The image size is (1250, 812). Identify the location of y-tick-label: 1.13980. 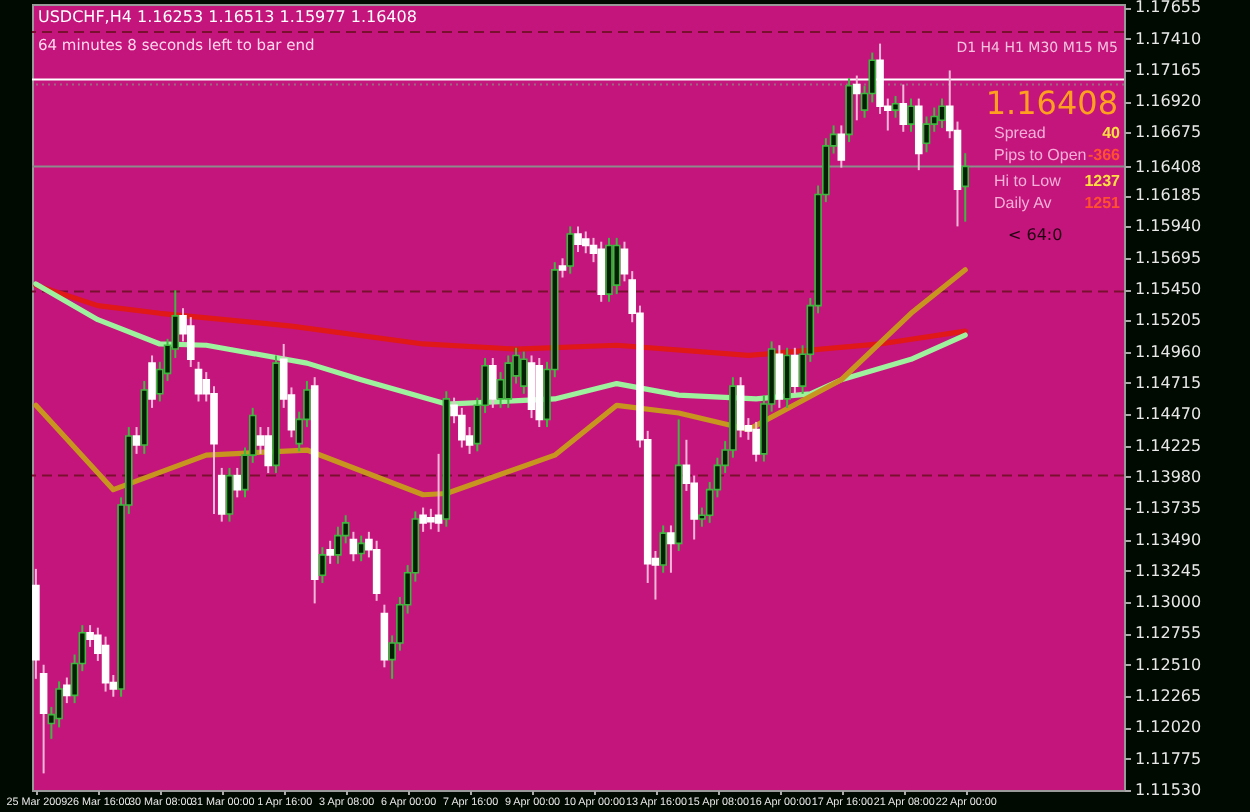
(1168, 476).